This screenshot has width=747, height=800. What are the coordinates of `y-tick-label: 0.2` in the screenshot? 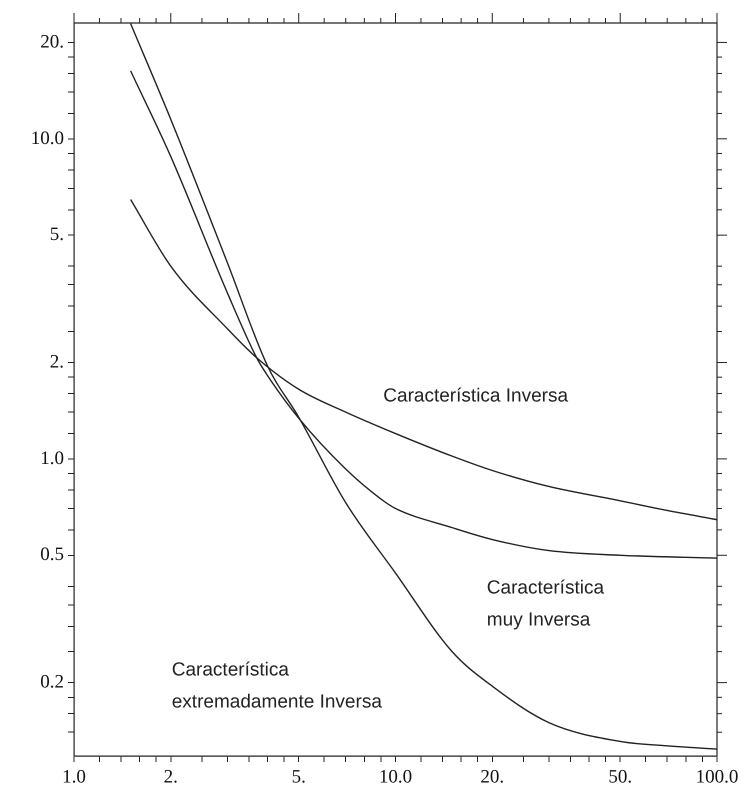 It's located at (52, 682).